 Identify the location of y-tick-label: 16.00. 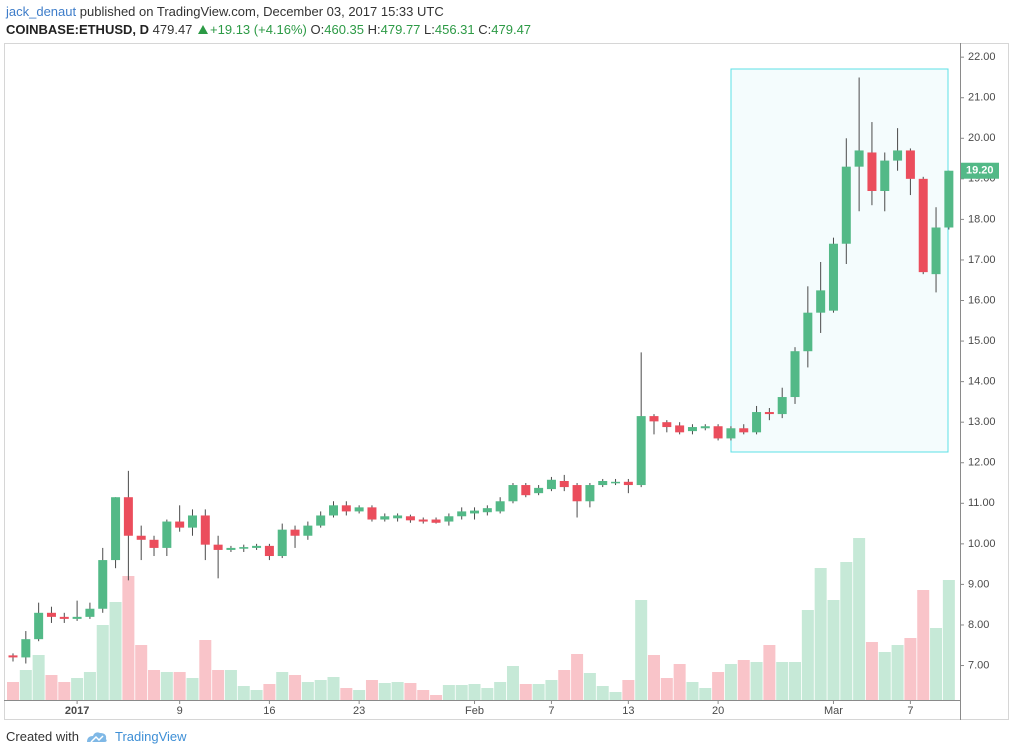
(982, 300).